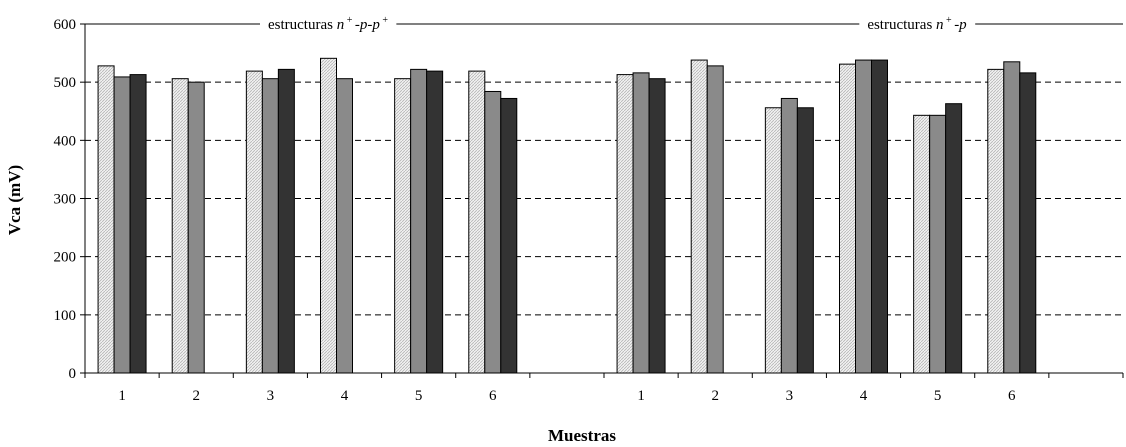 This screenshot has height=447, width=1126. I want to click on bar-g2-m5-s3, so click(954, 238).